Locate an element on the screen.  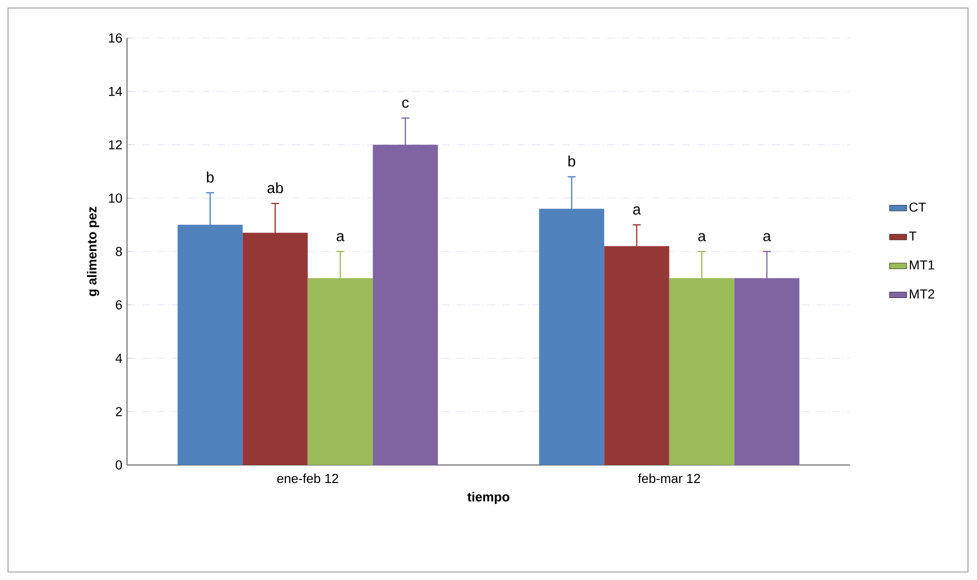
y-tick-label: 6 is located at coordinates (119, 305).